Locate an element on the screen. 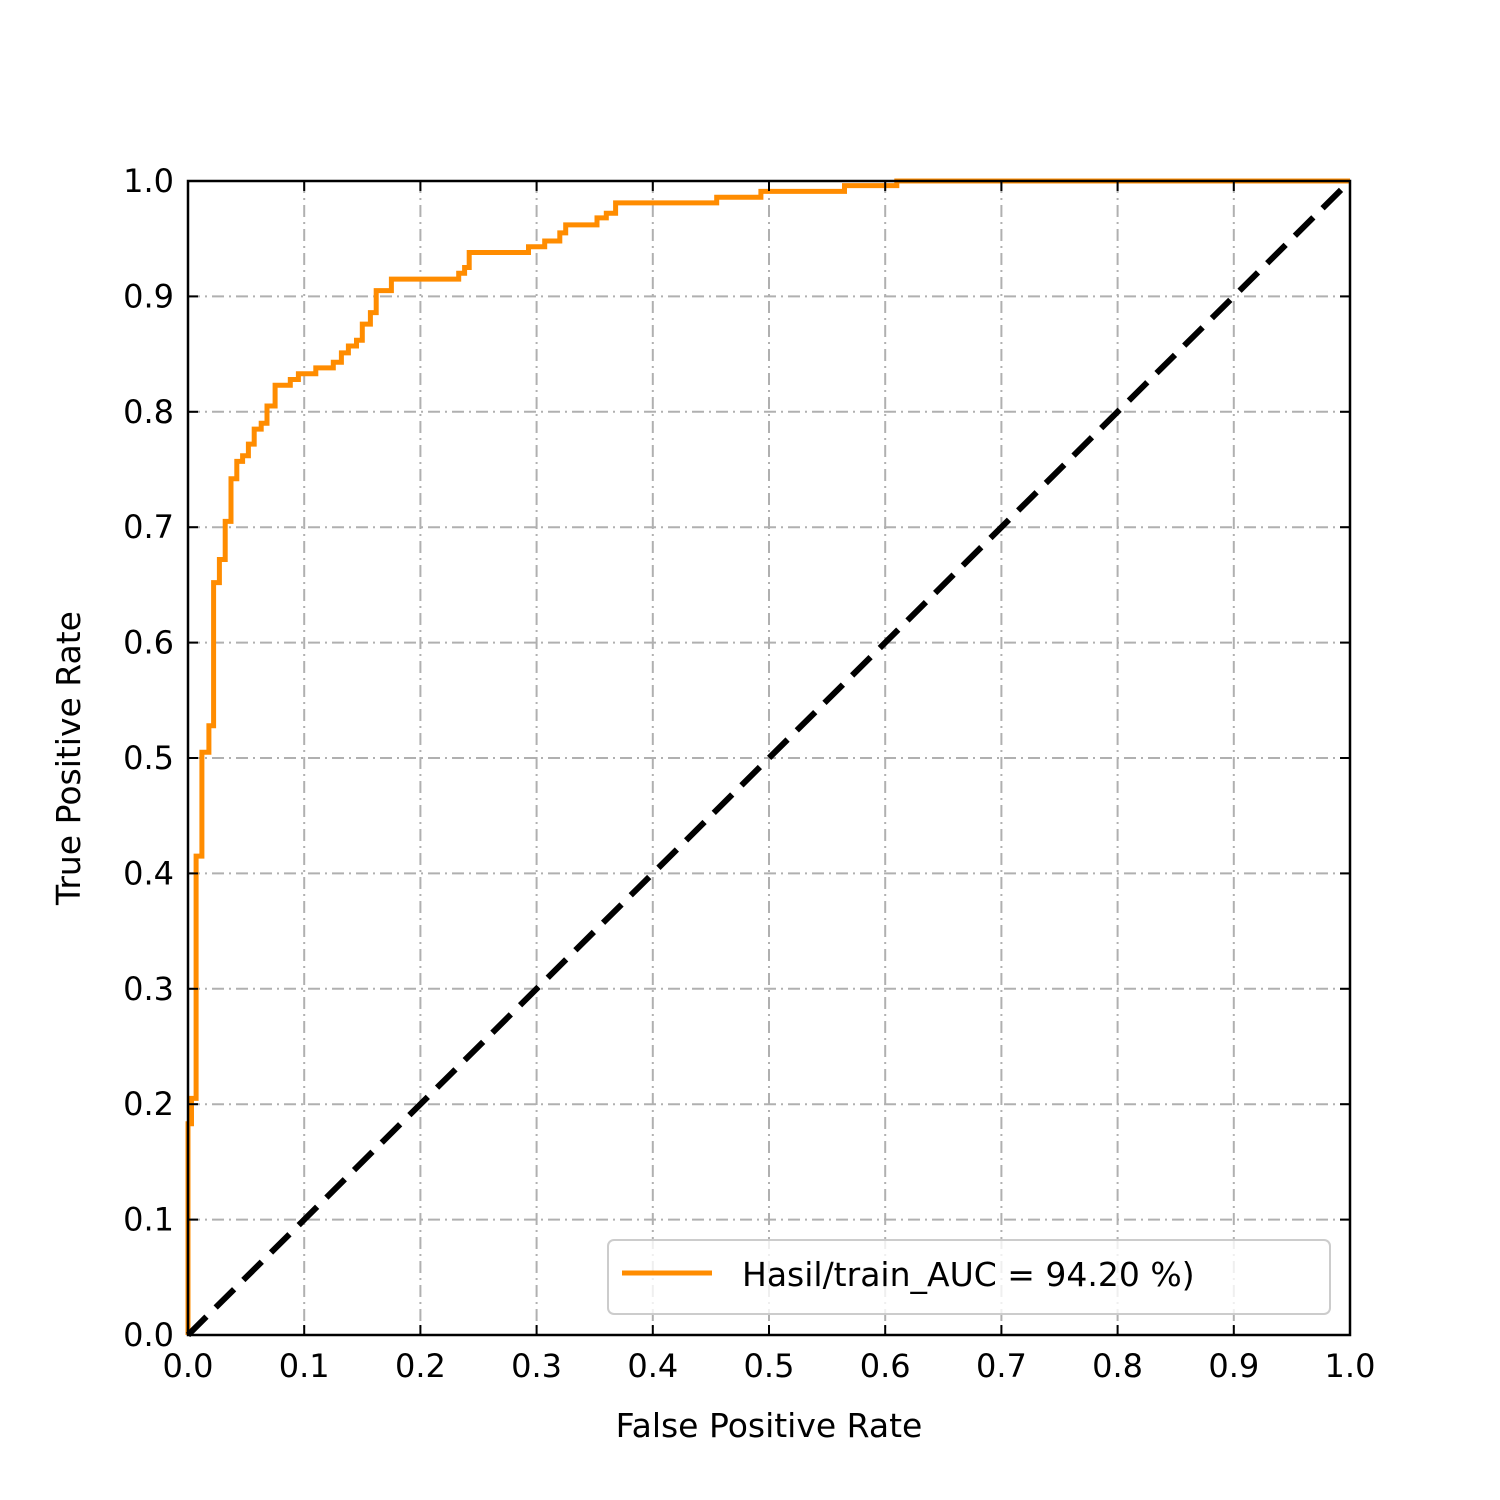 The width and height of the screenshot is (1500, 1500). x-axis-label: False Positive Rate is located at coordinates (769, 1425).